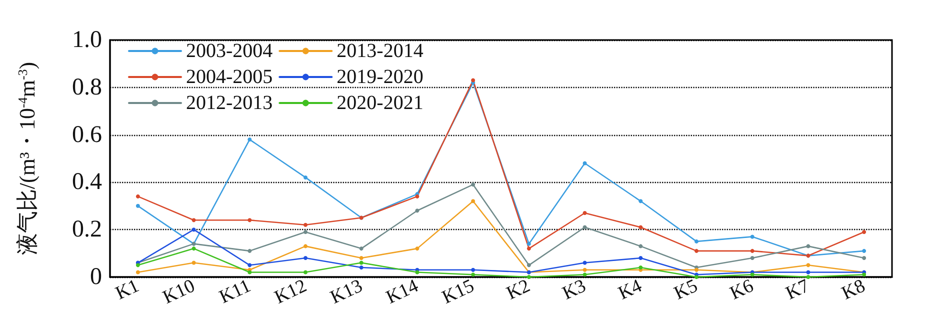 This screenshot has height=334, width=930. Describe the element at coordinates (229, 51) in the screenshot. I see `legend-label: 2003-2004` at that location.